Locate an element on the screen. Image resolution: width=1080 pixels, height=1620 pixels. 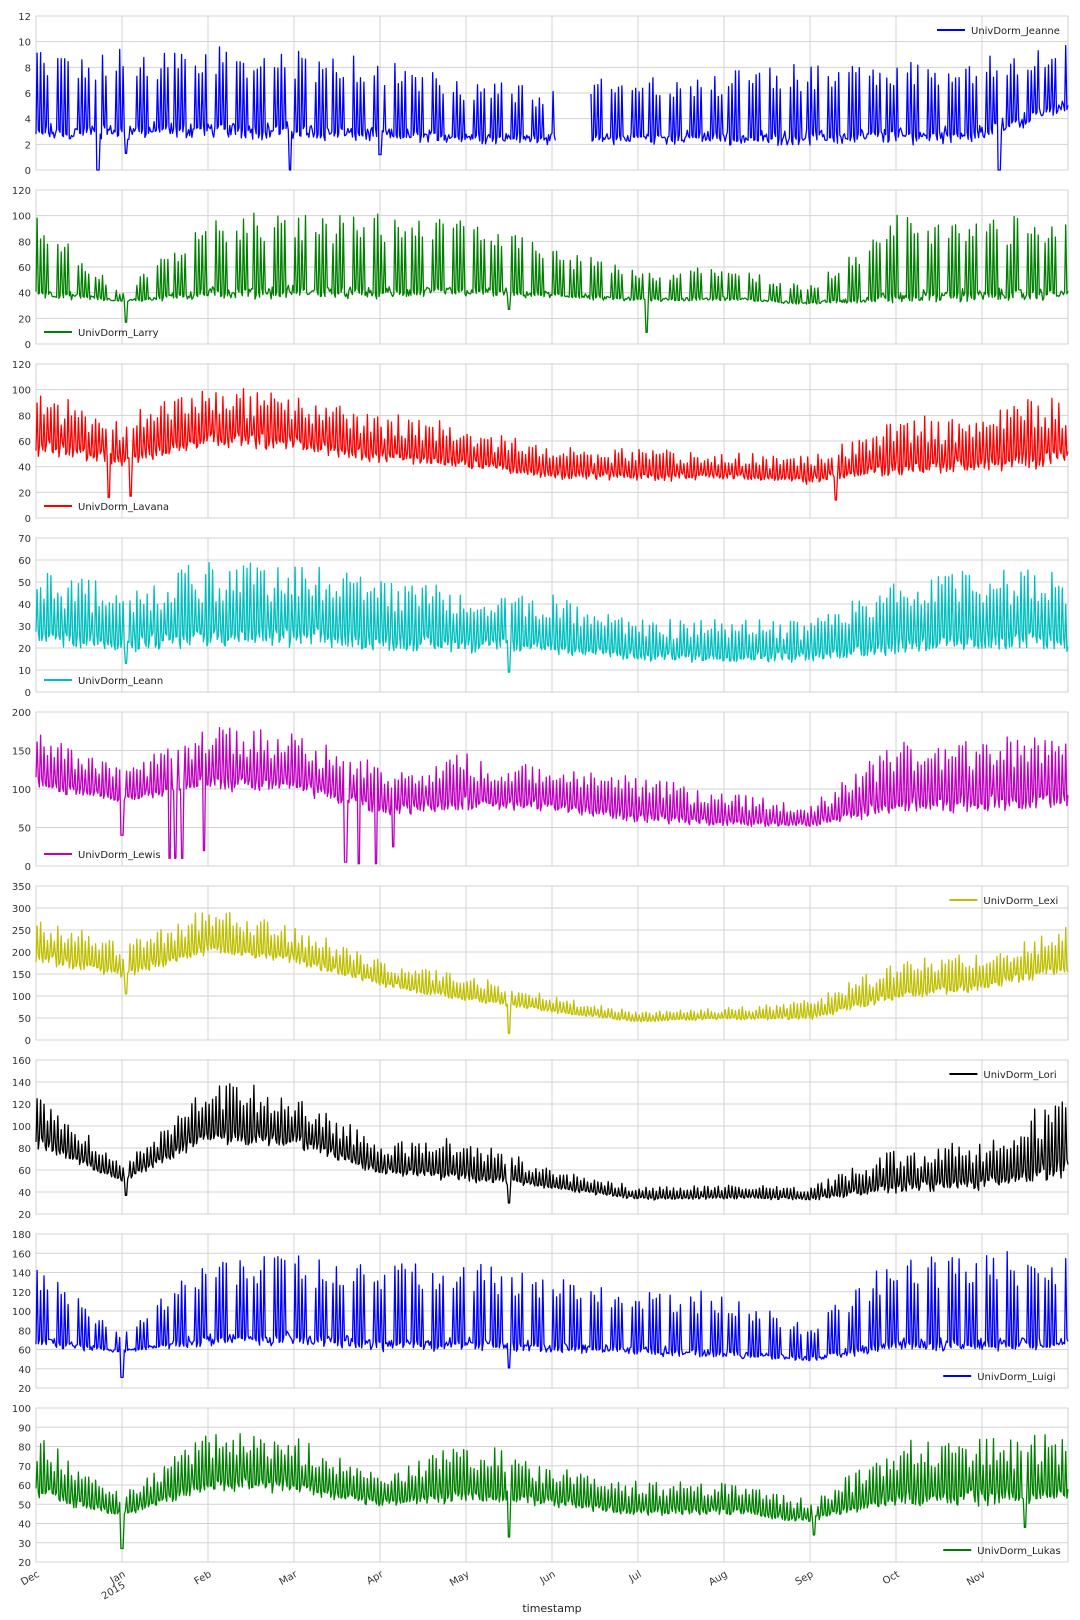
subplot-univdorm-lexi: 0 50 100 150 200 250 300 350 UnivDorm_Lexi is located at coordinates (540, 964).